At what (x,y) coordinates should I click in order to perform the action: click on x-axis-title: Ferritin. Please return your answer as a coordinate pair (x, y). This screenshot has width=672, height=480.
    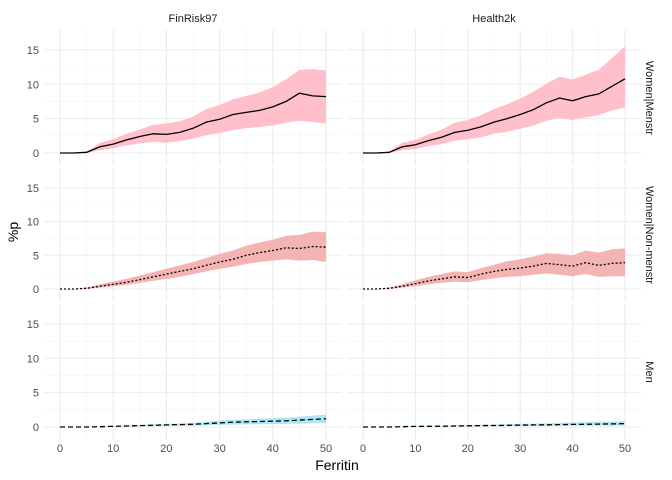
    Looking at the image, I should click on (337, 465).